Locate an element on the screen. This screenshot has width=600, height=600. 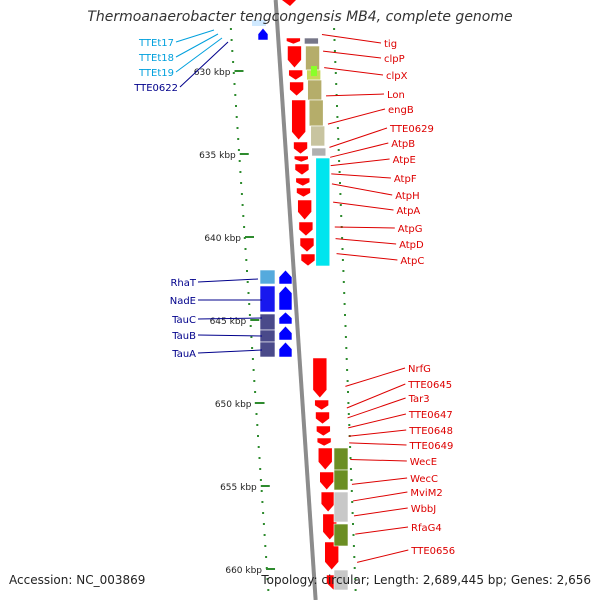
backbone-line is located at coordinates (295, 300).